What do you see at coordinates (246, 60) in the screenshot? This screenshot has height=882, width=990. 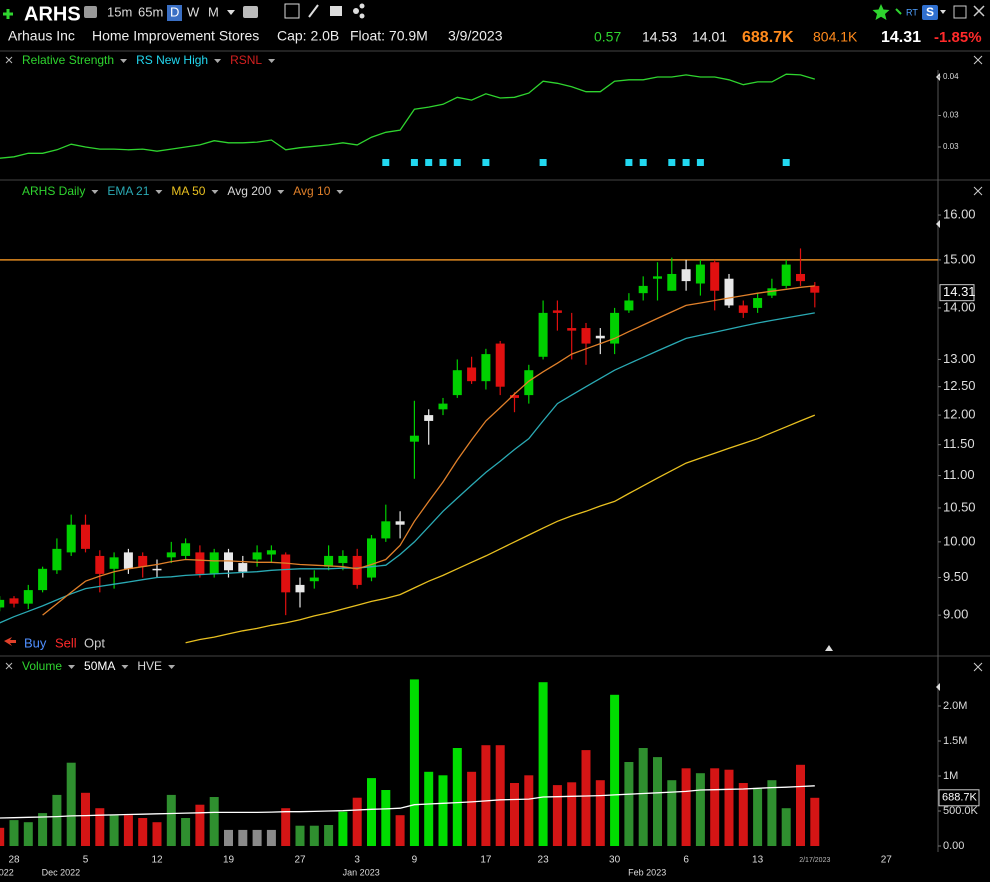 I see `legend-label: RSNL` at bounding box center [246, 60].